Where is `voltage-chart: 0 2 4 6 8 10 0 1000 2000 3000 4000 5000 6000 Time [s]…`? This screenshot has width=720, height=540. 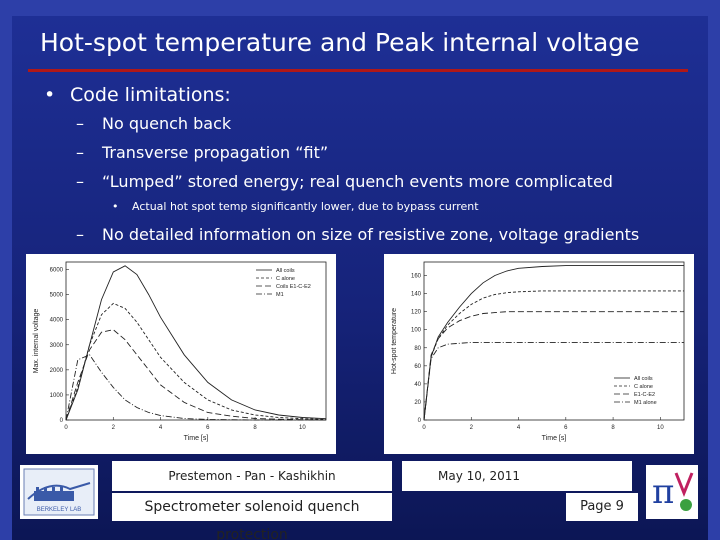 voltage-chart: 0 2 4 6 8 10 0 1000 2000 3000 4000 5000 6000 Time [s]… is located at coordinates (180, 351).